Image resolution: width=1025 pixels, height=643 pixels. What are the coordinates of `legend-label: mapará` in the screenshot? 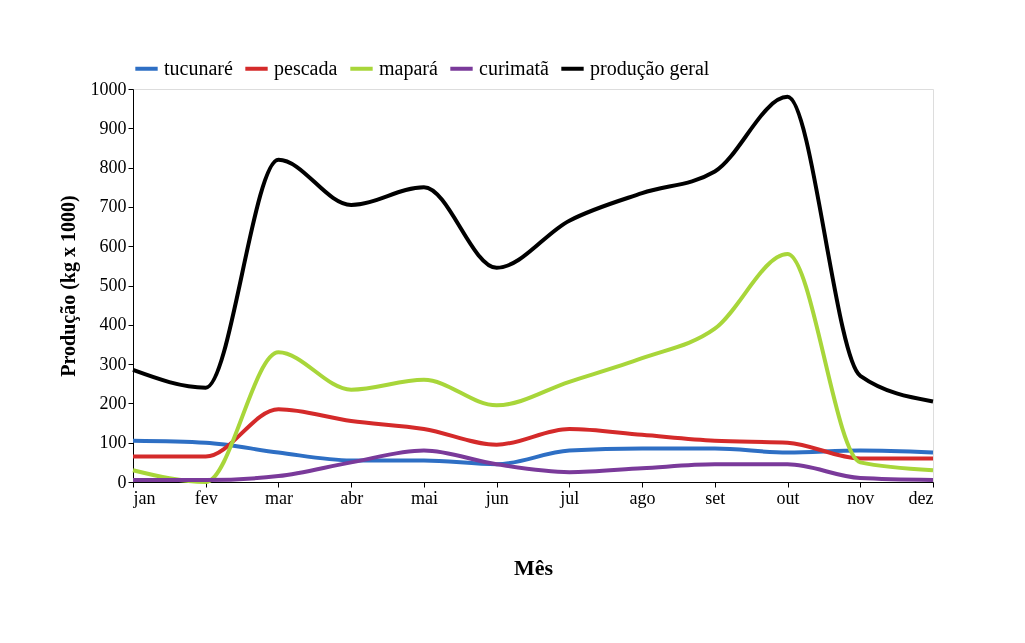 It's located at (408, 68).